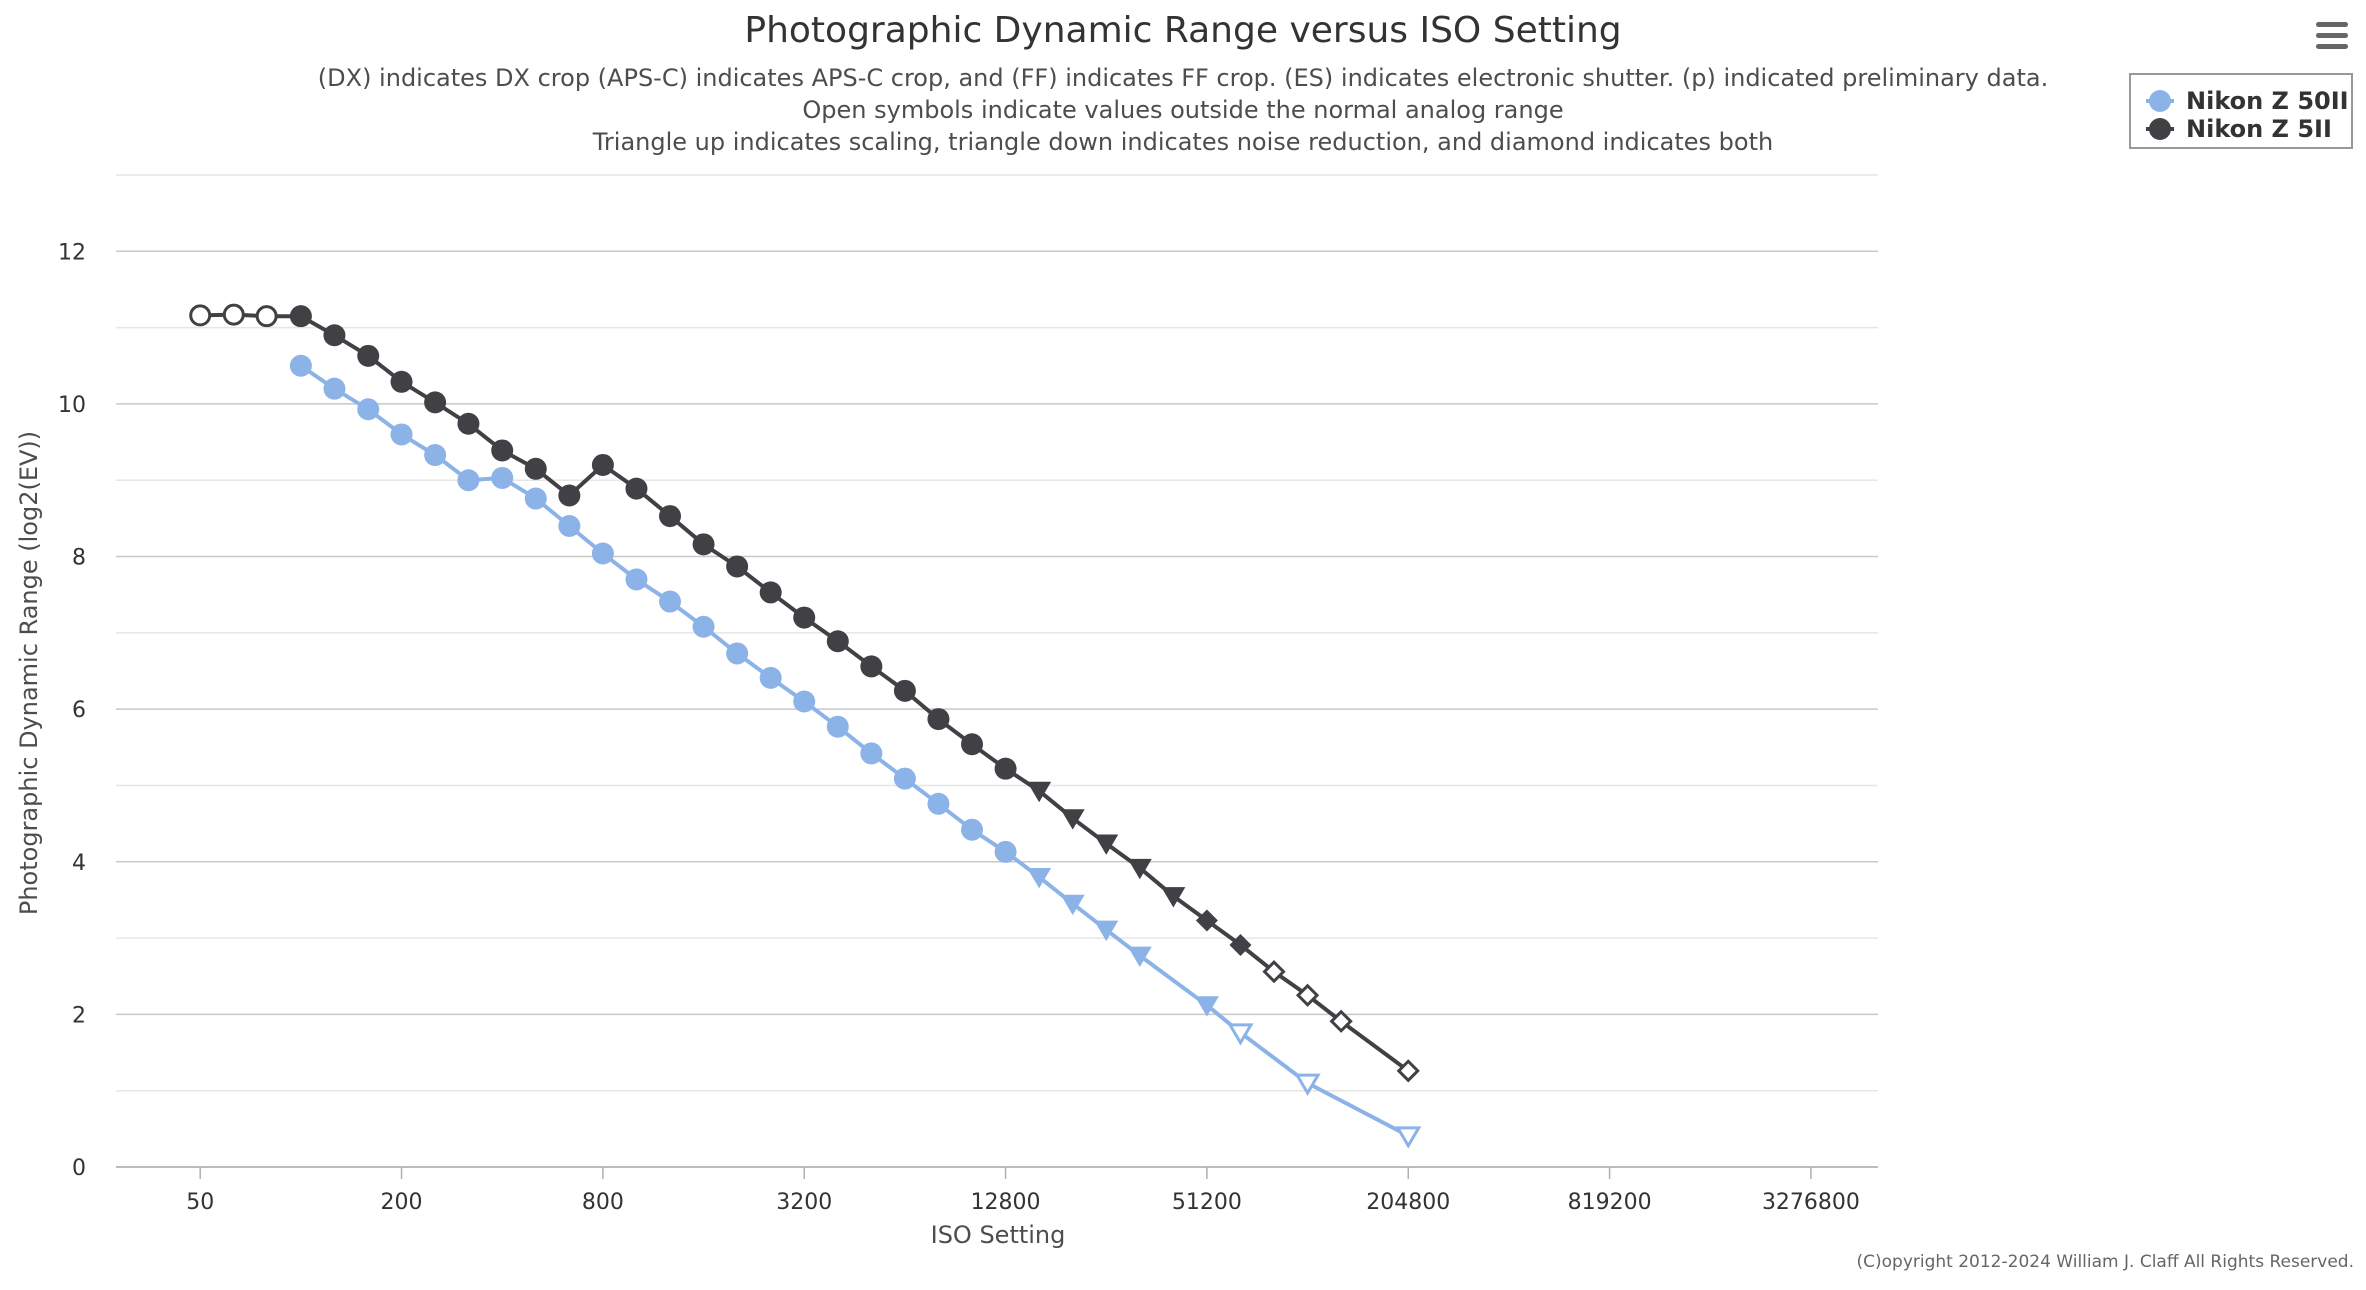 The width and height of the screenshot is (2366, 1290). I want to click on x-tick-label: 200, so click(402, 1202).